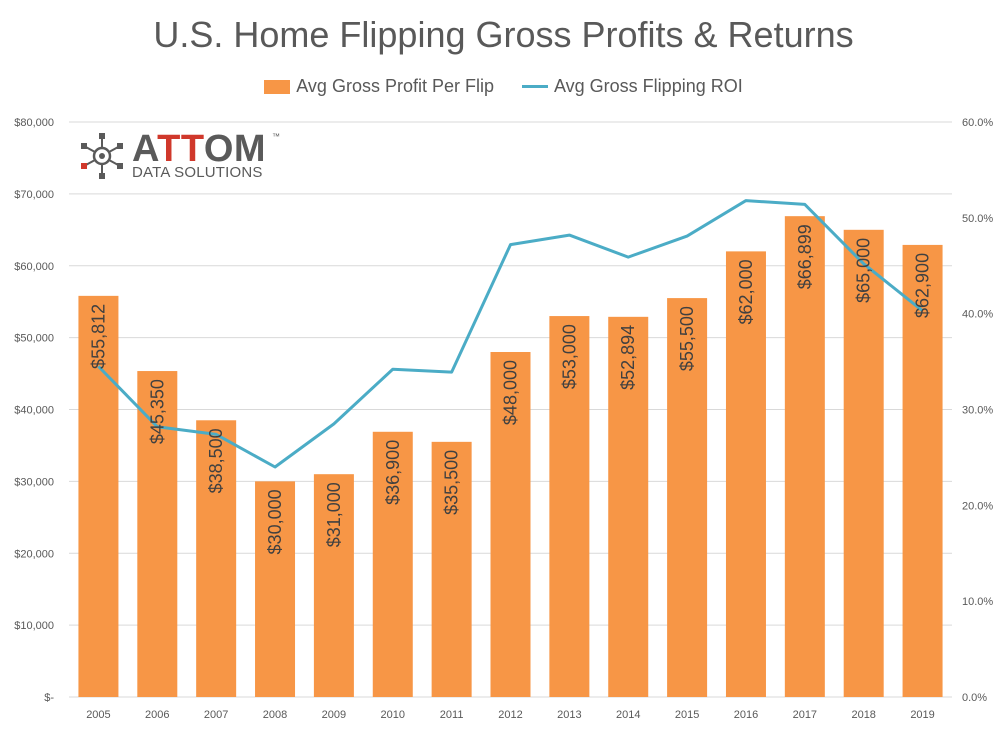  I want to click on x-tick-label: 2015, so click(687, 715).